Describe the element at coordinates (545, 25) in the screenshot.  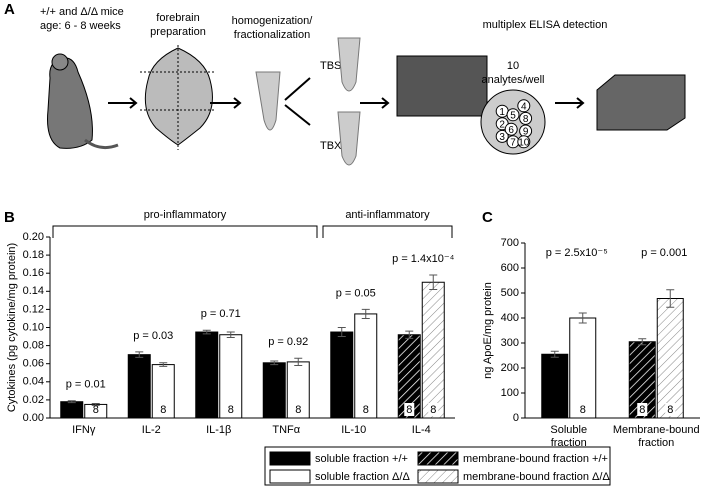
I see `step-text: multiplex ELISA detection` at that location.